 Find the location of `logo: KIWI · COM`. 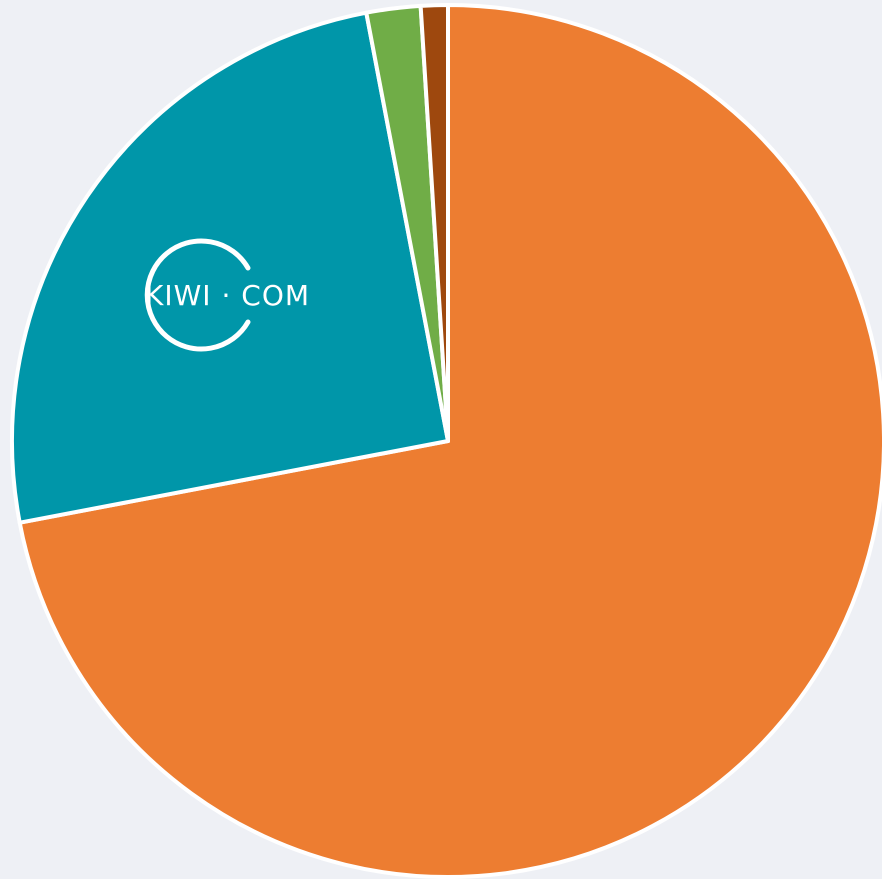

logo: KIWI · COM is located at coordinates (227, 295).